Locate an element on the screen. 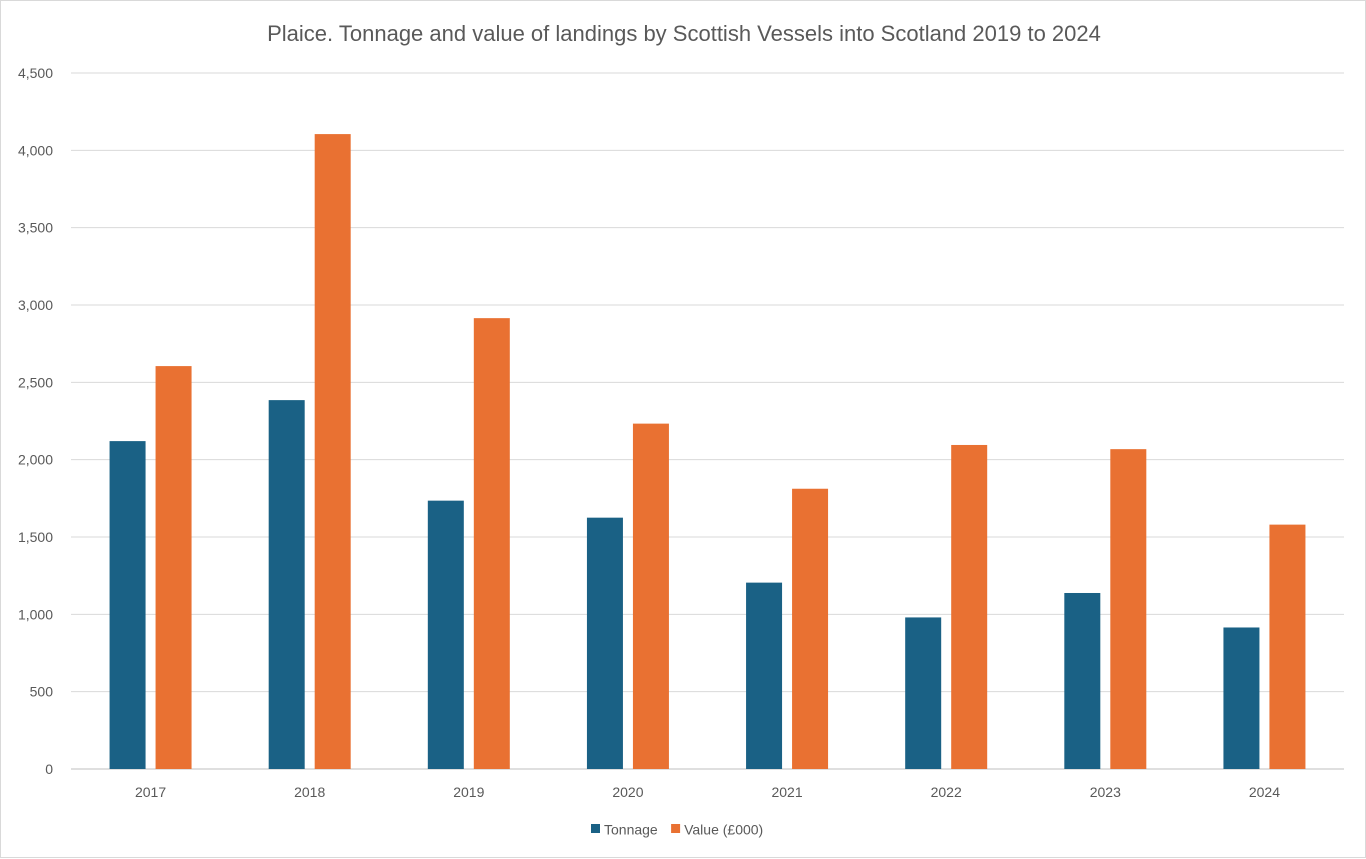 The height and width of the screenshot is (859, 1366). bar-value-000-2018 is located at coordinates (332, 452).